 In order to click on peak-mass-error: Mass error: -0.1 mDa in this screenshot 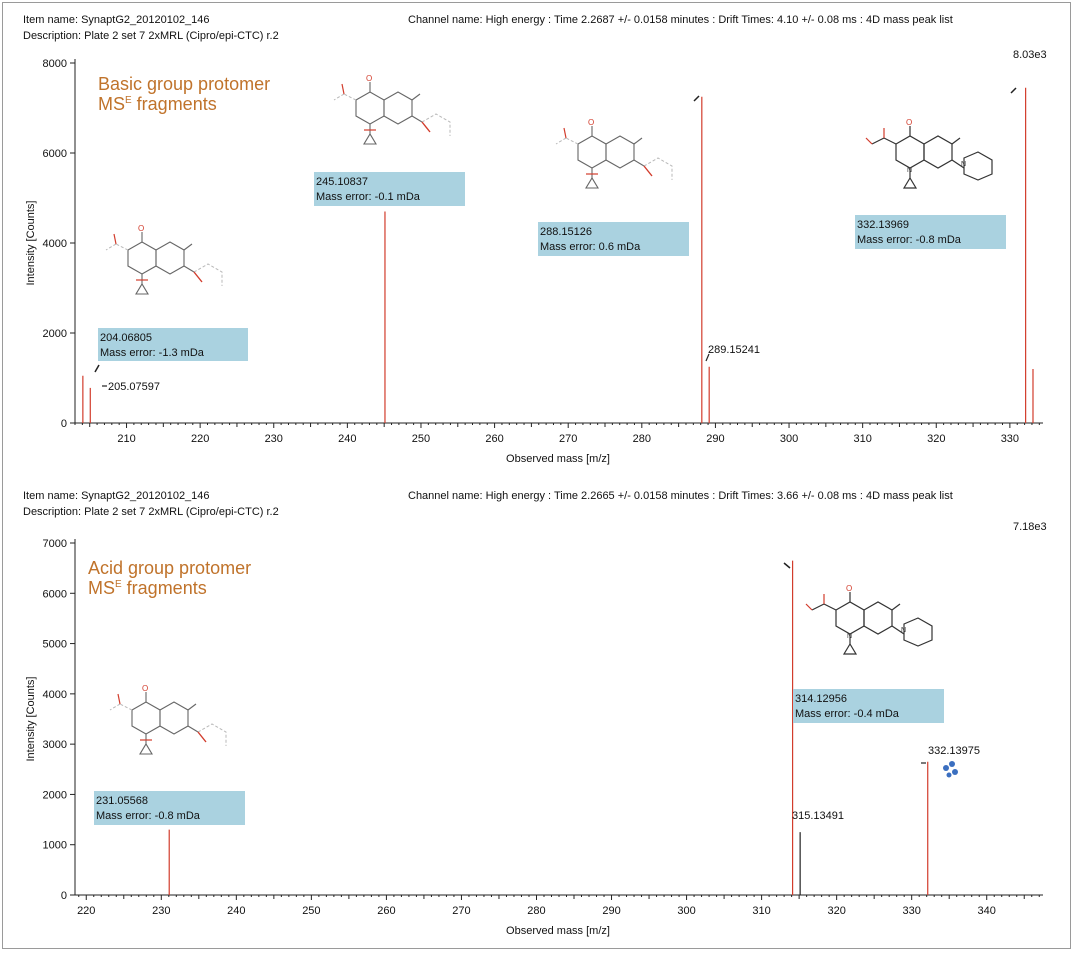, I will do `click(368, 197)`.